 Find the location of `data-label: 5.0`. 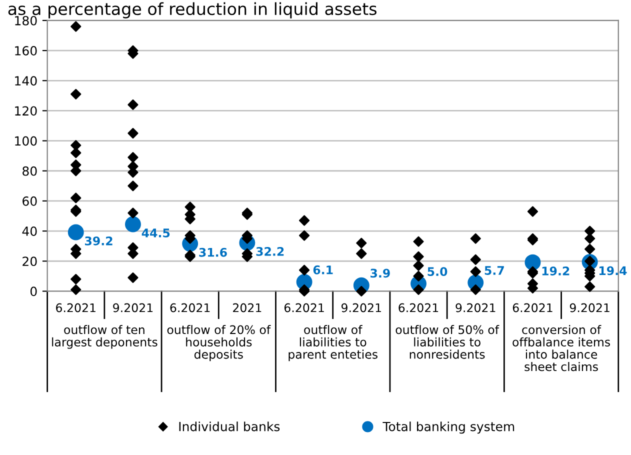

data-label: 5.0 is located at coordinates (438, 271).